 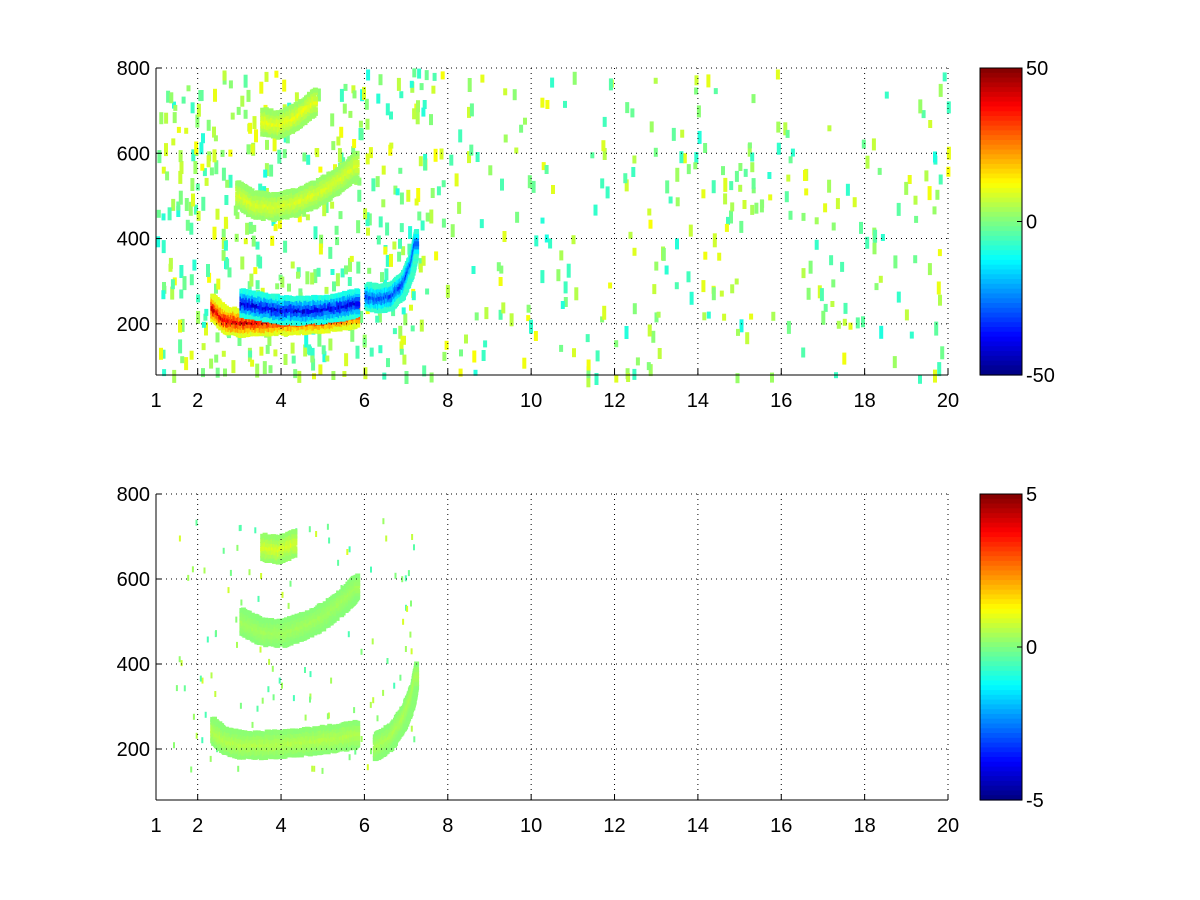 I want to click on colorbar-tick-label: -50, so click(x=1040, y=376).